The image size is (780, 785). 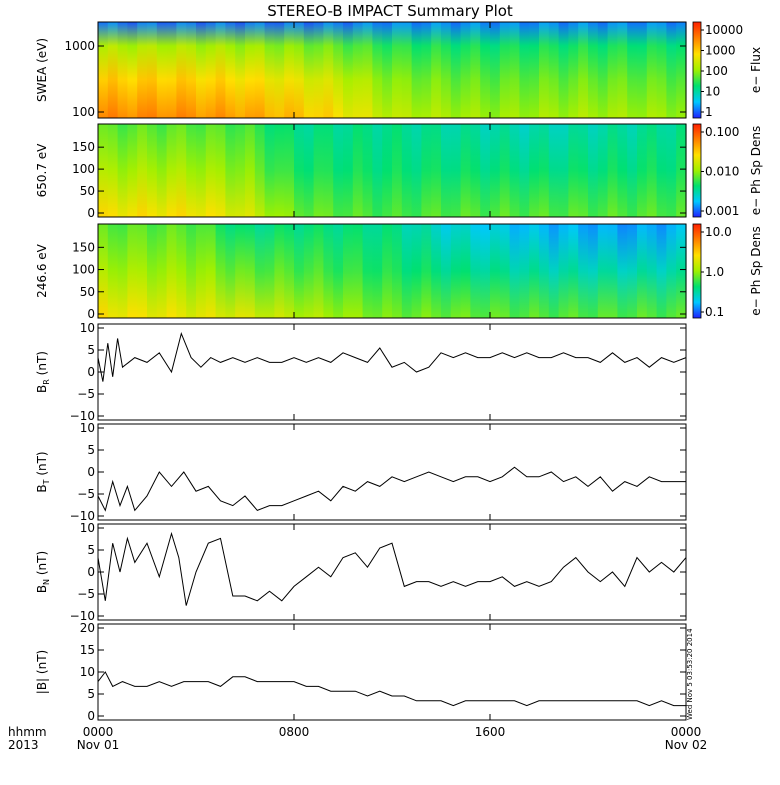 I want to click on y-tick-label: 10, so click(x=87, y=328).